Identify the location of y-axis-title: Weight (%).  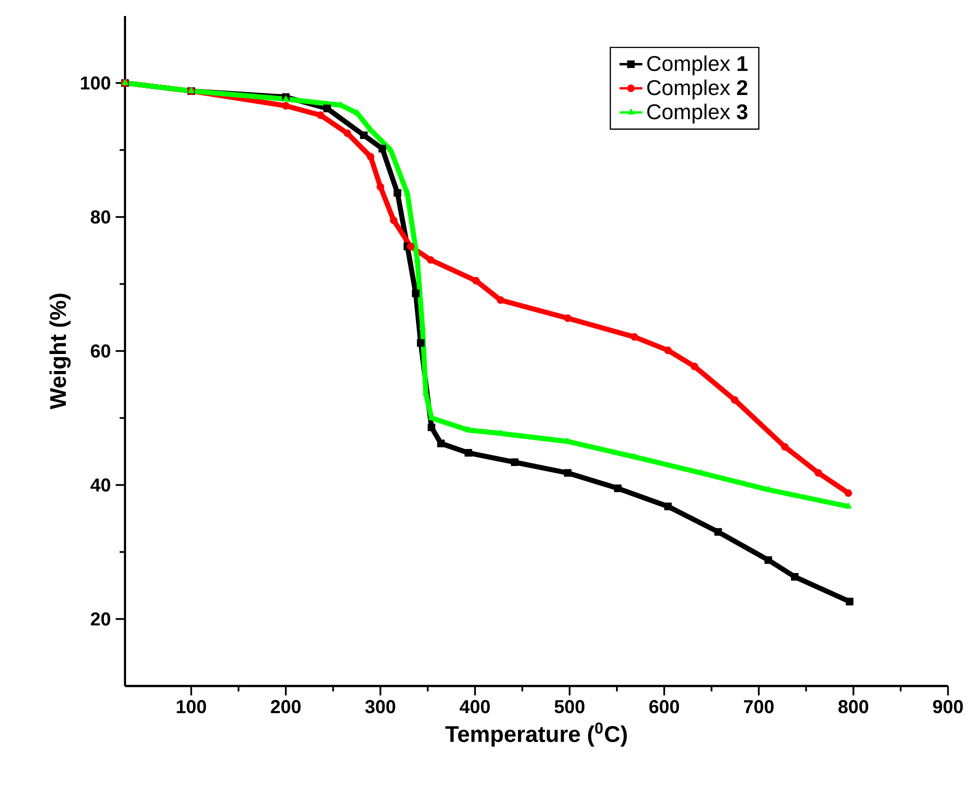
(60, 352).